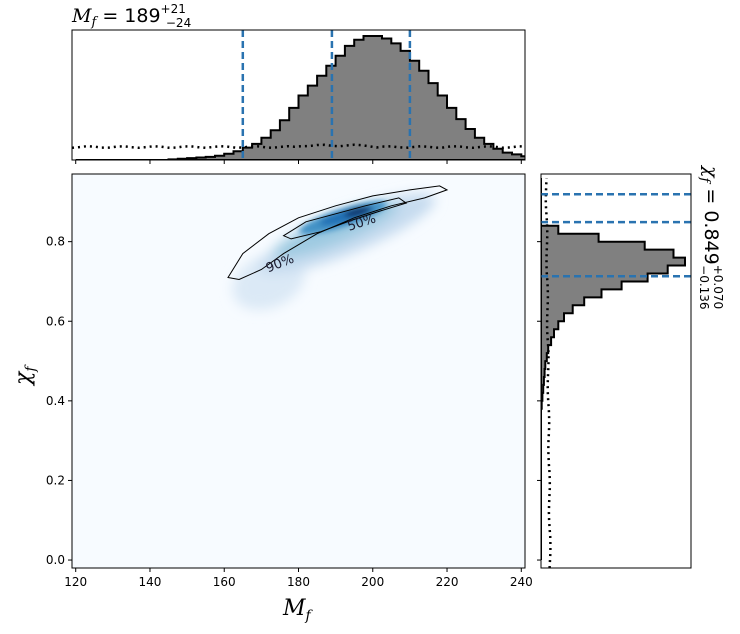  Describe the element at coordinates (55, 480) in the screenshot. I see `y-tick-label: 0.2` at that location.